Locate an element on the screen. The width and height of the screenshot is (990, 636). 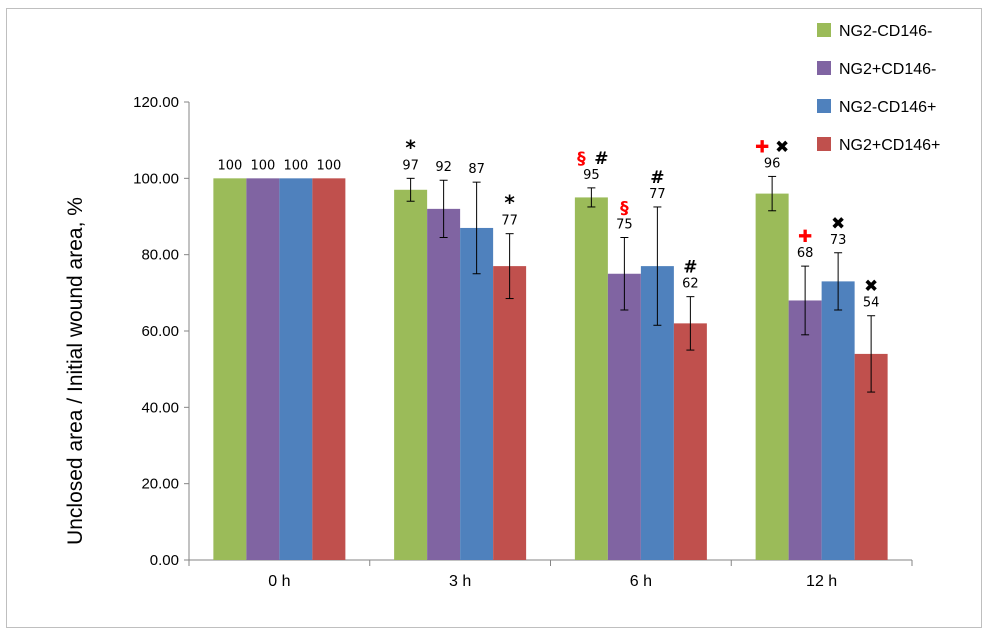
data-label: 92 is located at coordinates (443, 167).